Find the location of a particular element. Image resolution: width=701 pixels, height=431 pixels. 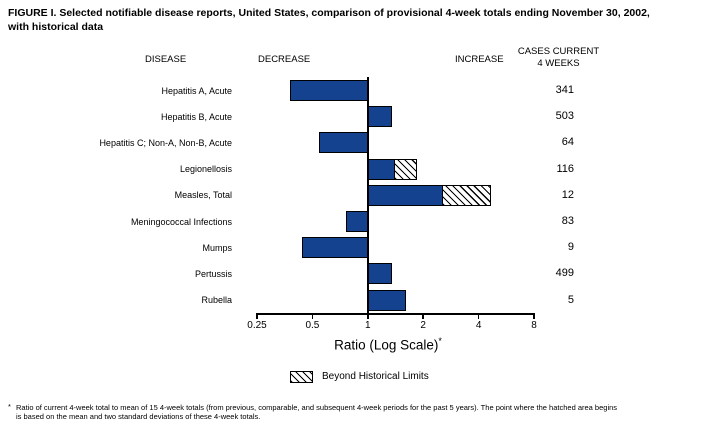

cases-column-header: CASES CURRENT 4 WEEKS is located at coordinates (558, 57).